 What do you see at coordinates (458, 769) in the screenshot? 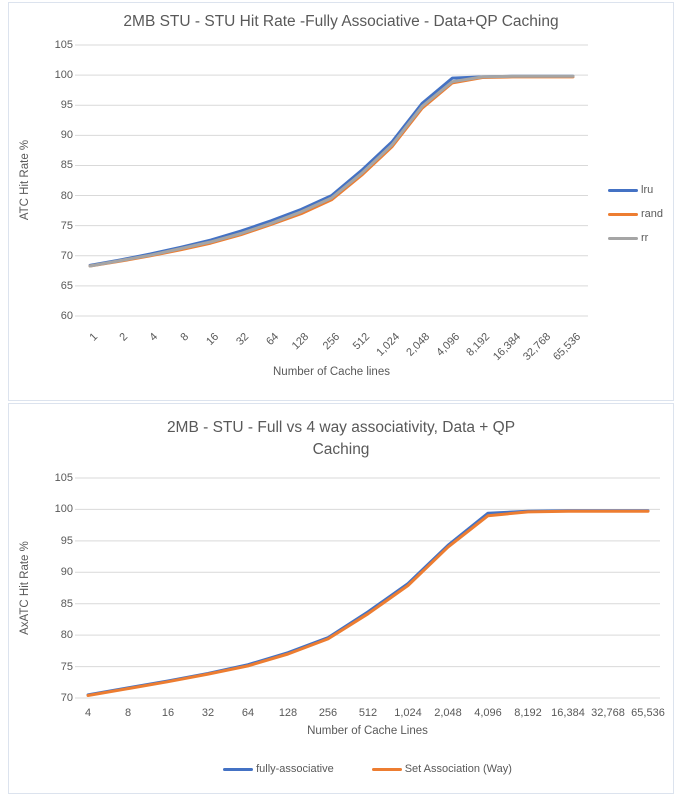
I see `legend-label: Set Association (Way)` at bounding box center [458, 769].